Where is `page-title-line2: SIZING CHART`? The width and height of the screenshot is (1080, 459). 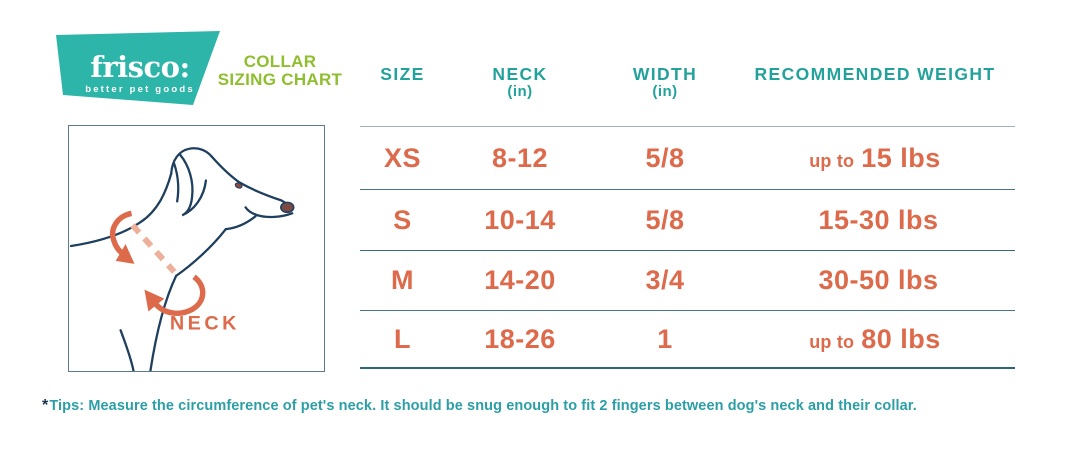 page-title-line2: SIZING CHART is located at coordinates (280, 79).